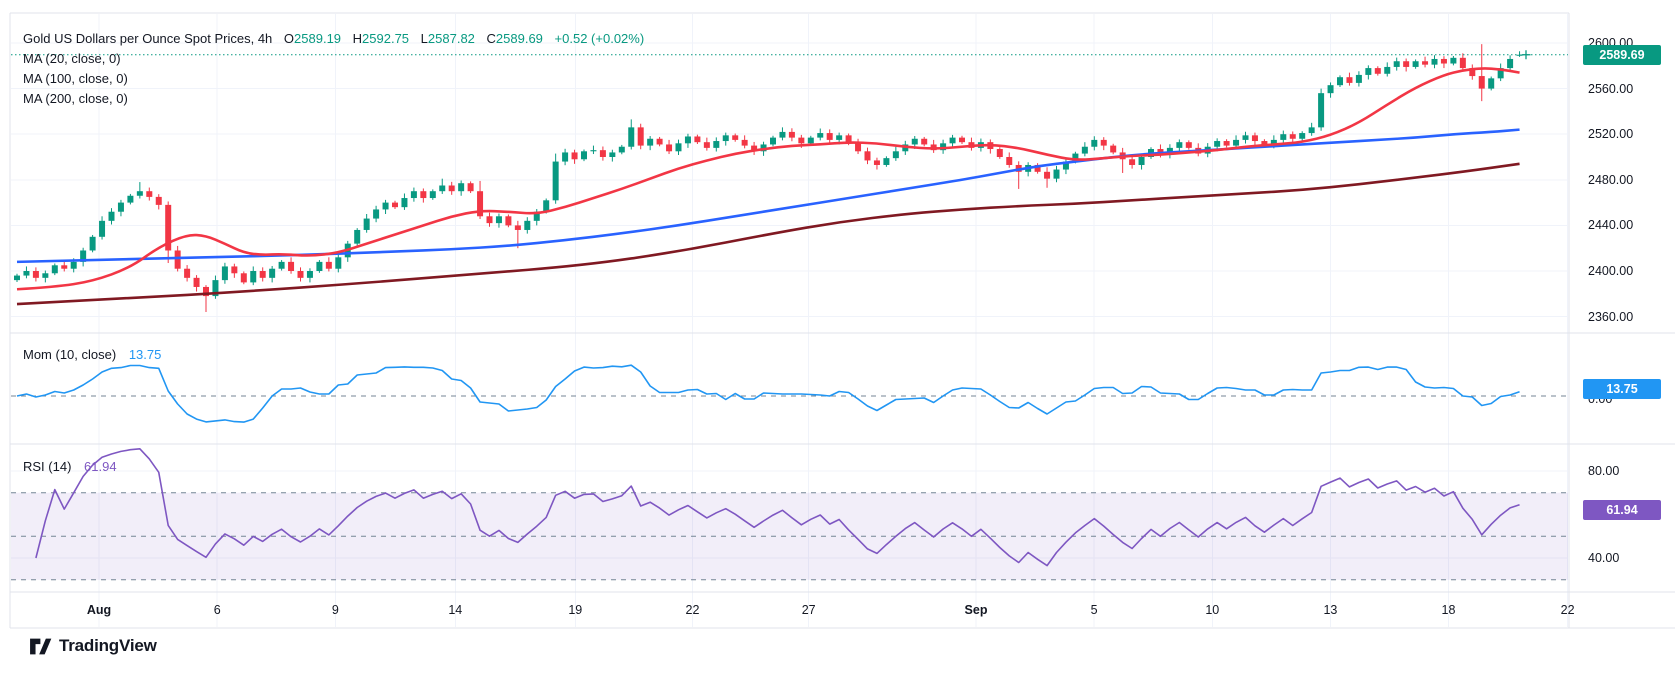 This screenshot has height=674, width=1675. I want to click on price-tick-label: 2520.00, so click(1611, 134).